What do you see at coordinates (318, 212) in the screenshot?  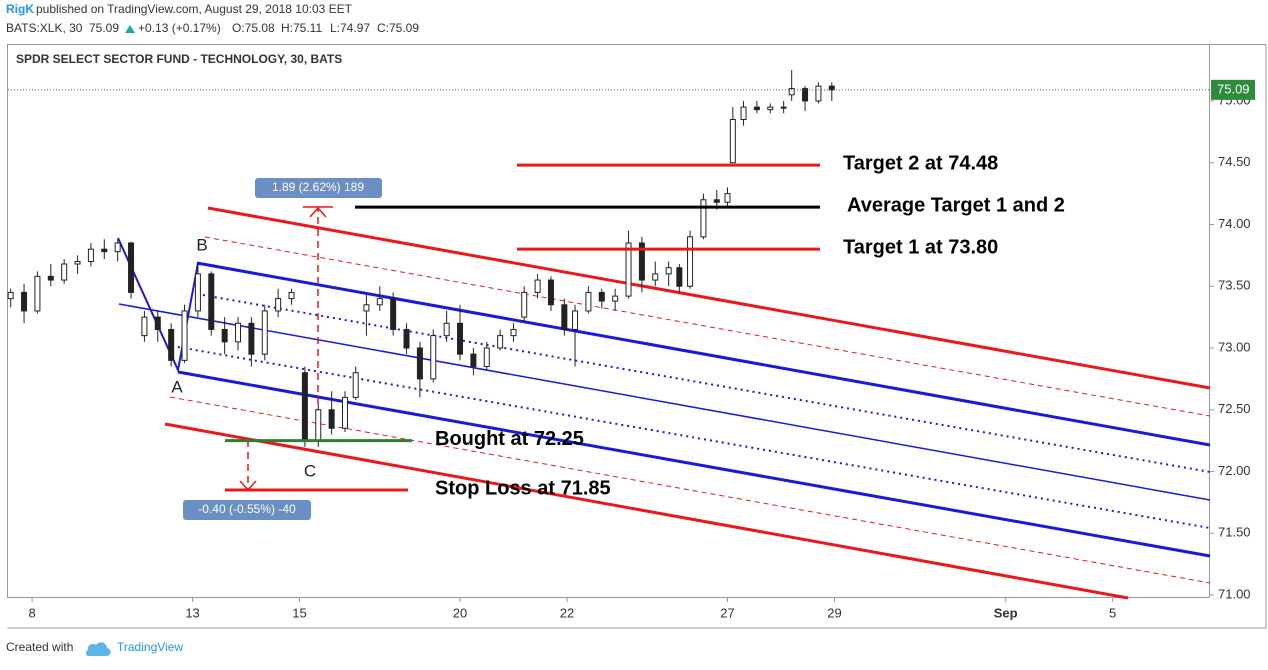 I see `measure-arrow` at bounding box center [318, 212].